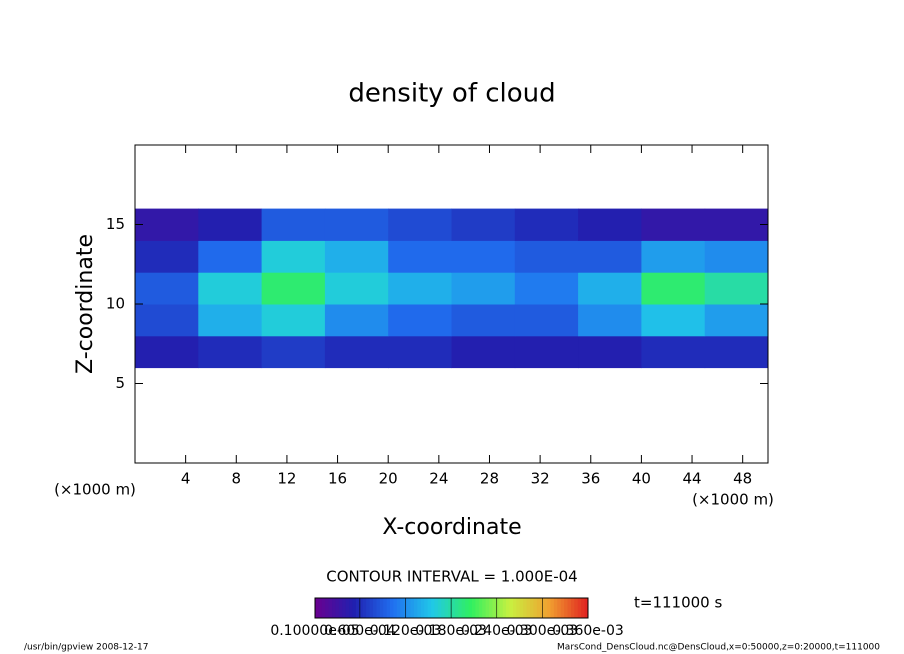 The width and height of the screenshot is (904, 654). I want to click on x-tick-label: 48, so click(742, 479).